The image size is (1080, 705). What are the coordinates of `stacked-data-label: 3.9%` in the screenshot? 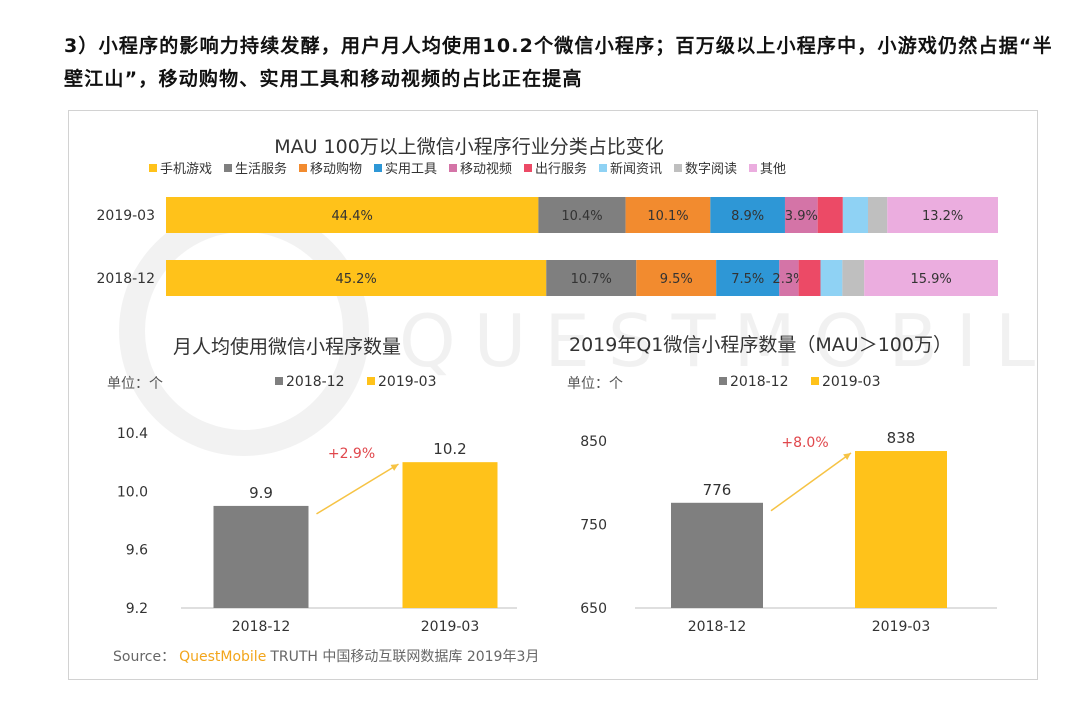 It's located at (801, 216).